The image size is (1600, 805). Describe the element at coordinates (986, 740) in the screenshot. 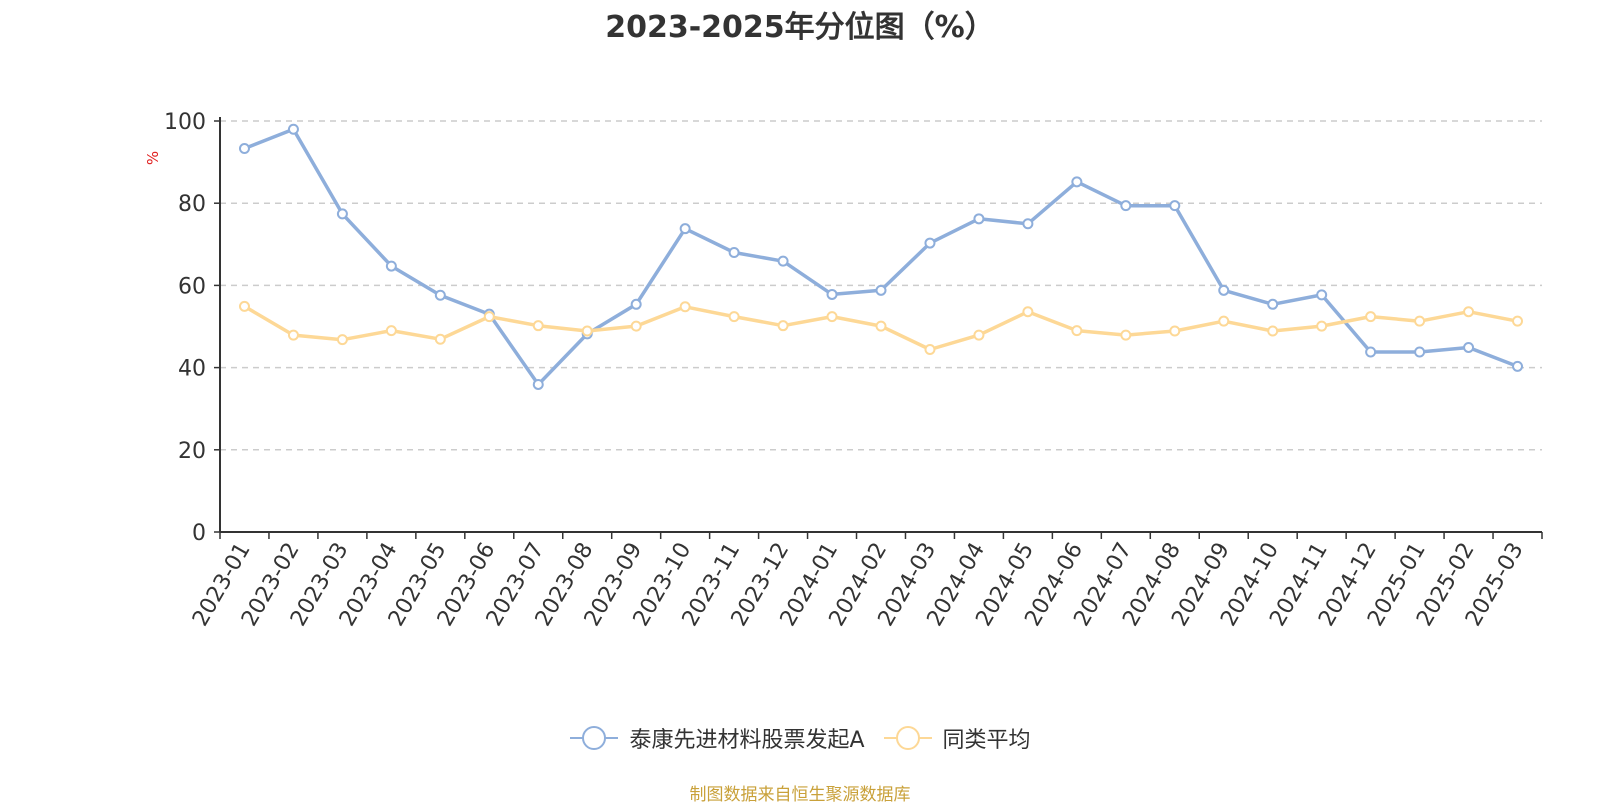

I see `legend-label: 同类平均` at that location.